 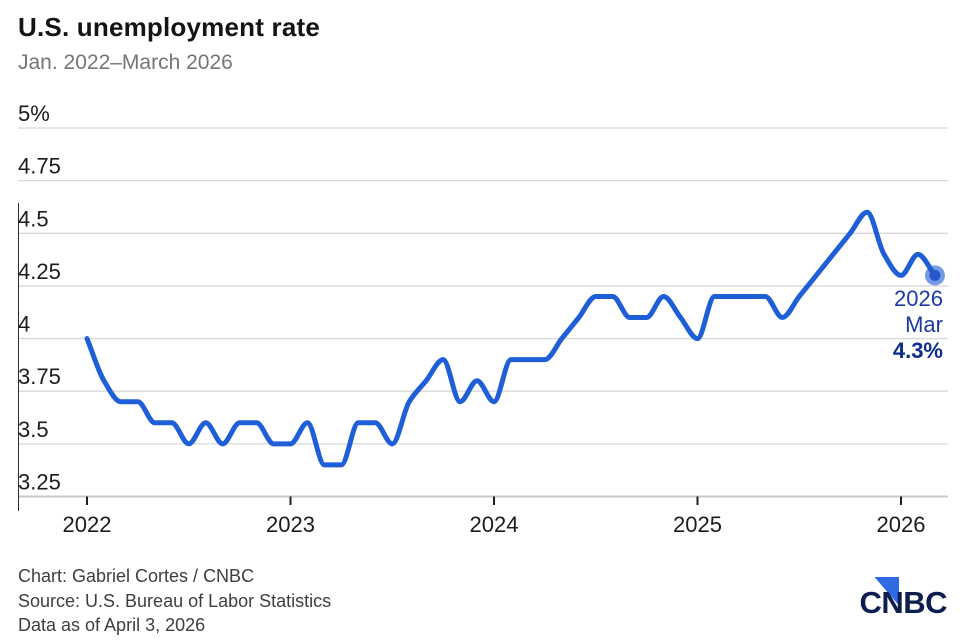 What do you see at coordinates (33, 218) in the screenshot?
I see `svg-text: 4.5` at bounding box center [33, 218].